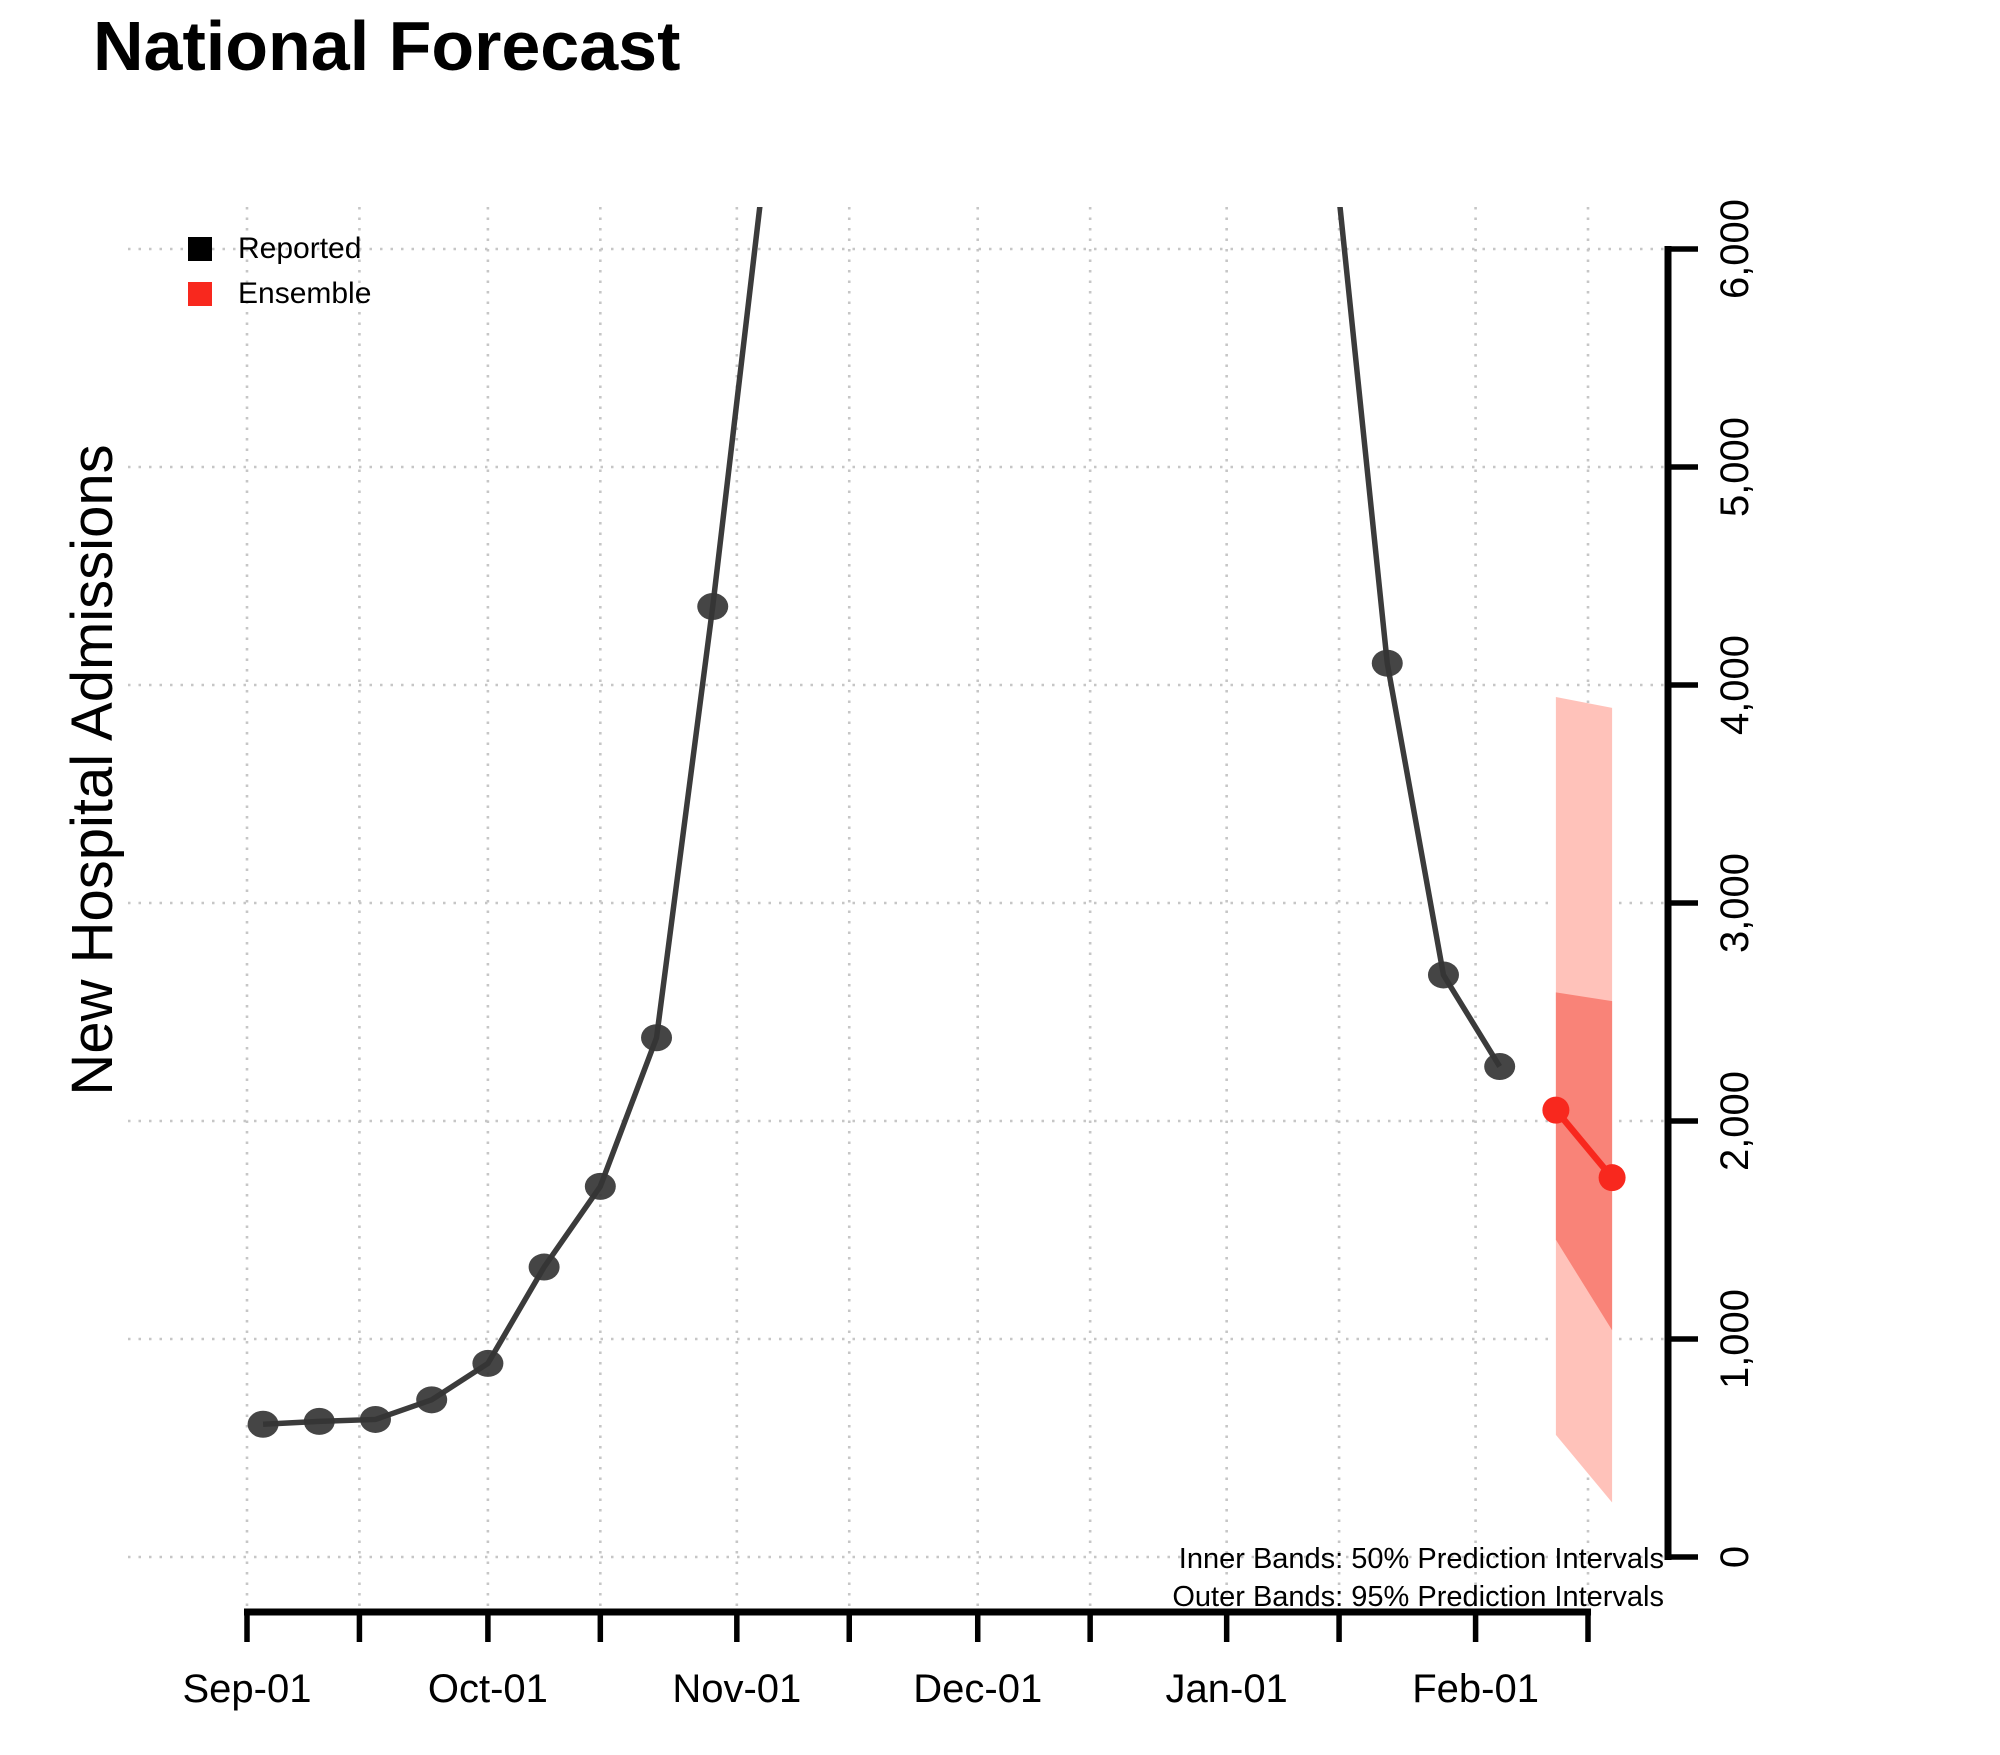  I want to click on y-tick-label: 5,000, so click(1735, 467).